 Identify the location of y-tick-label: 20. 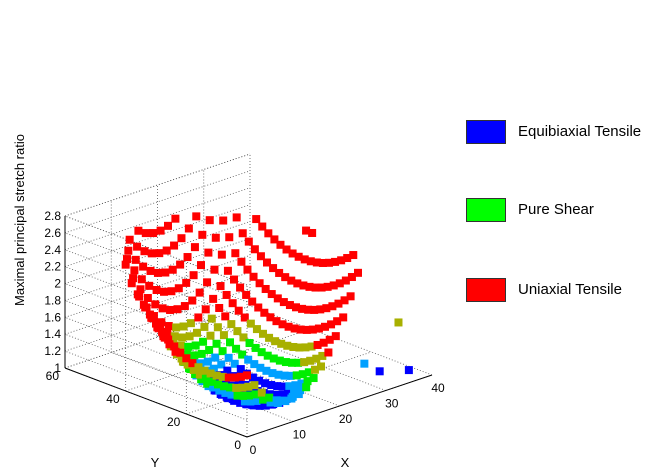
(174, 422).